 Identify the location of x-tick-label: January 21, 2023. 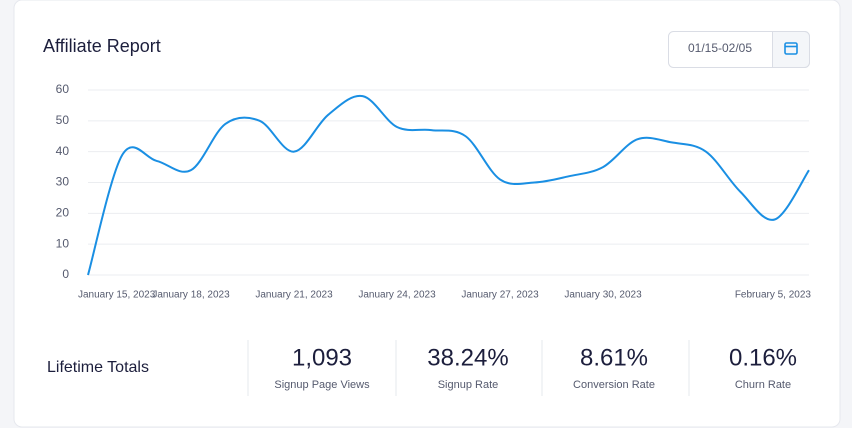
(294, 295).